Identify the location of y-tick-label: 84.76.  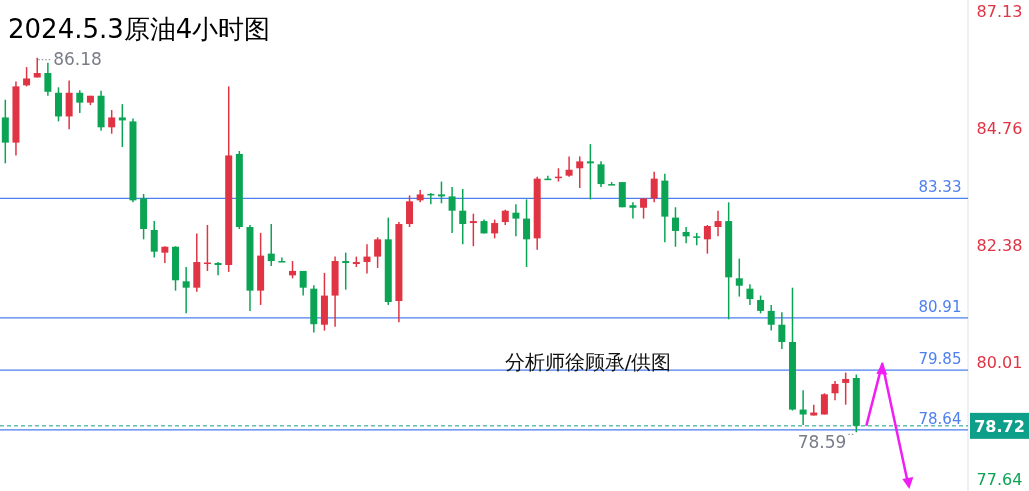
(999, 128).